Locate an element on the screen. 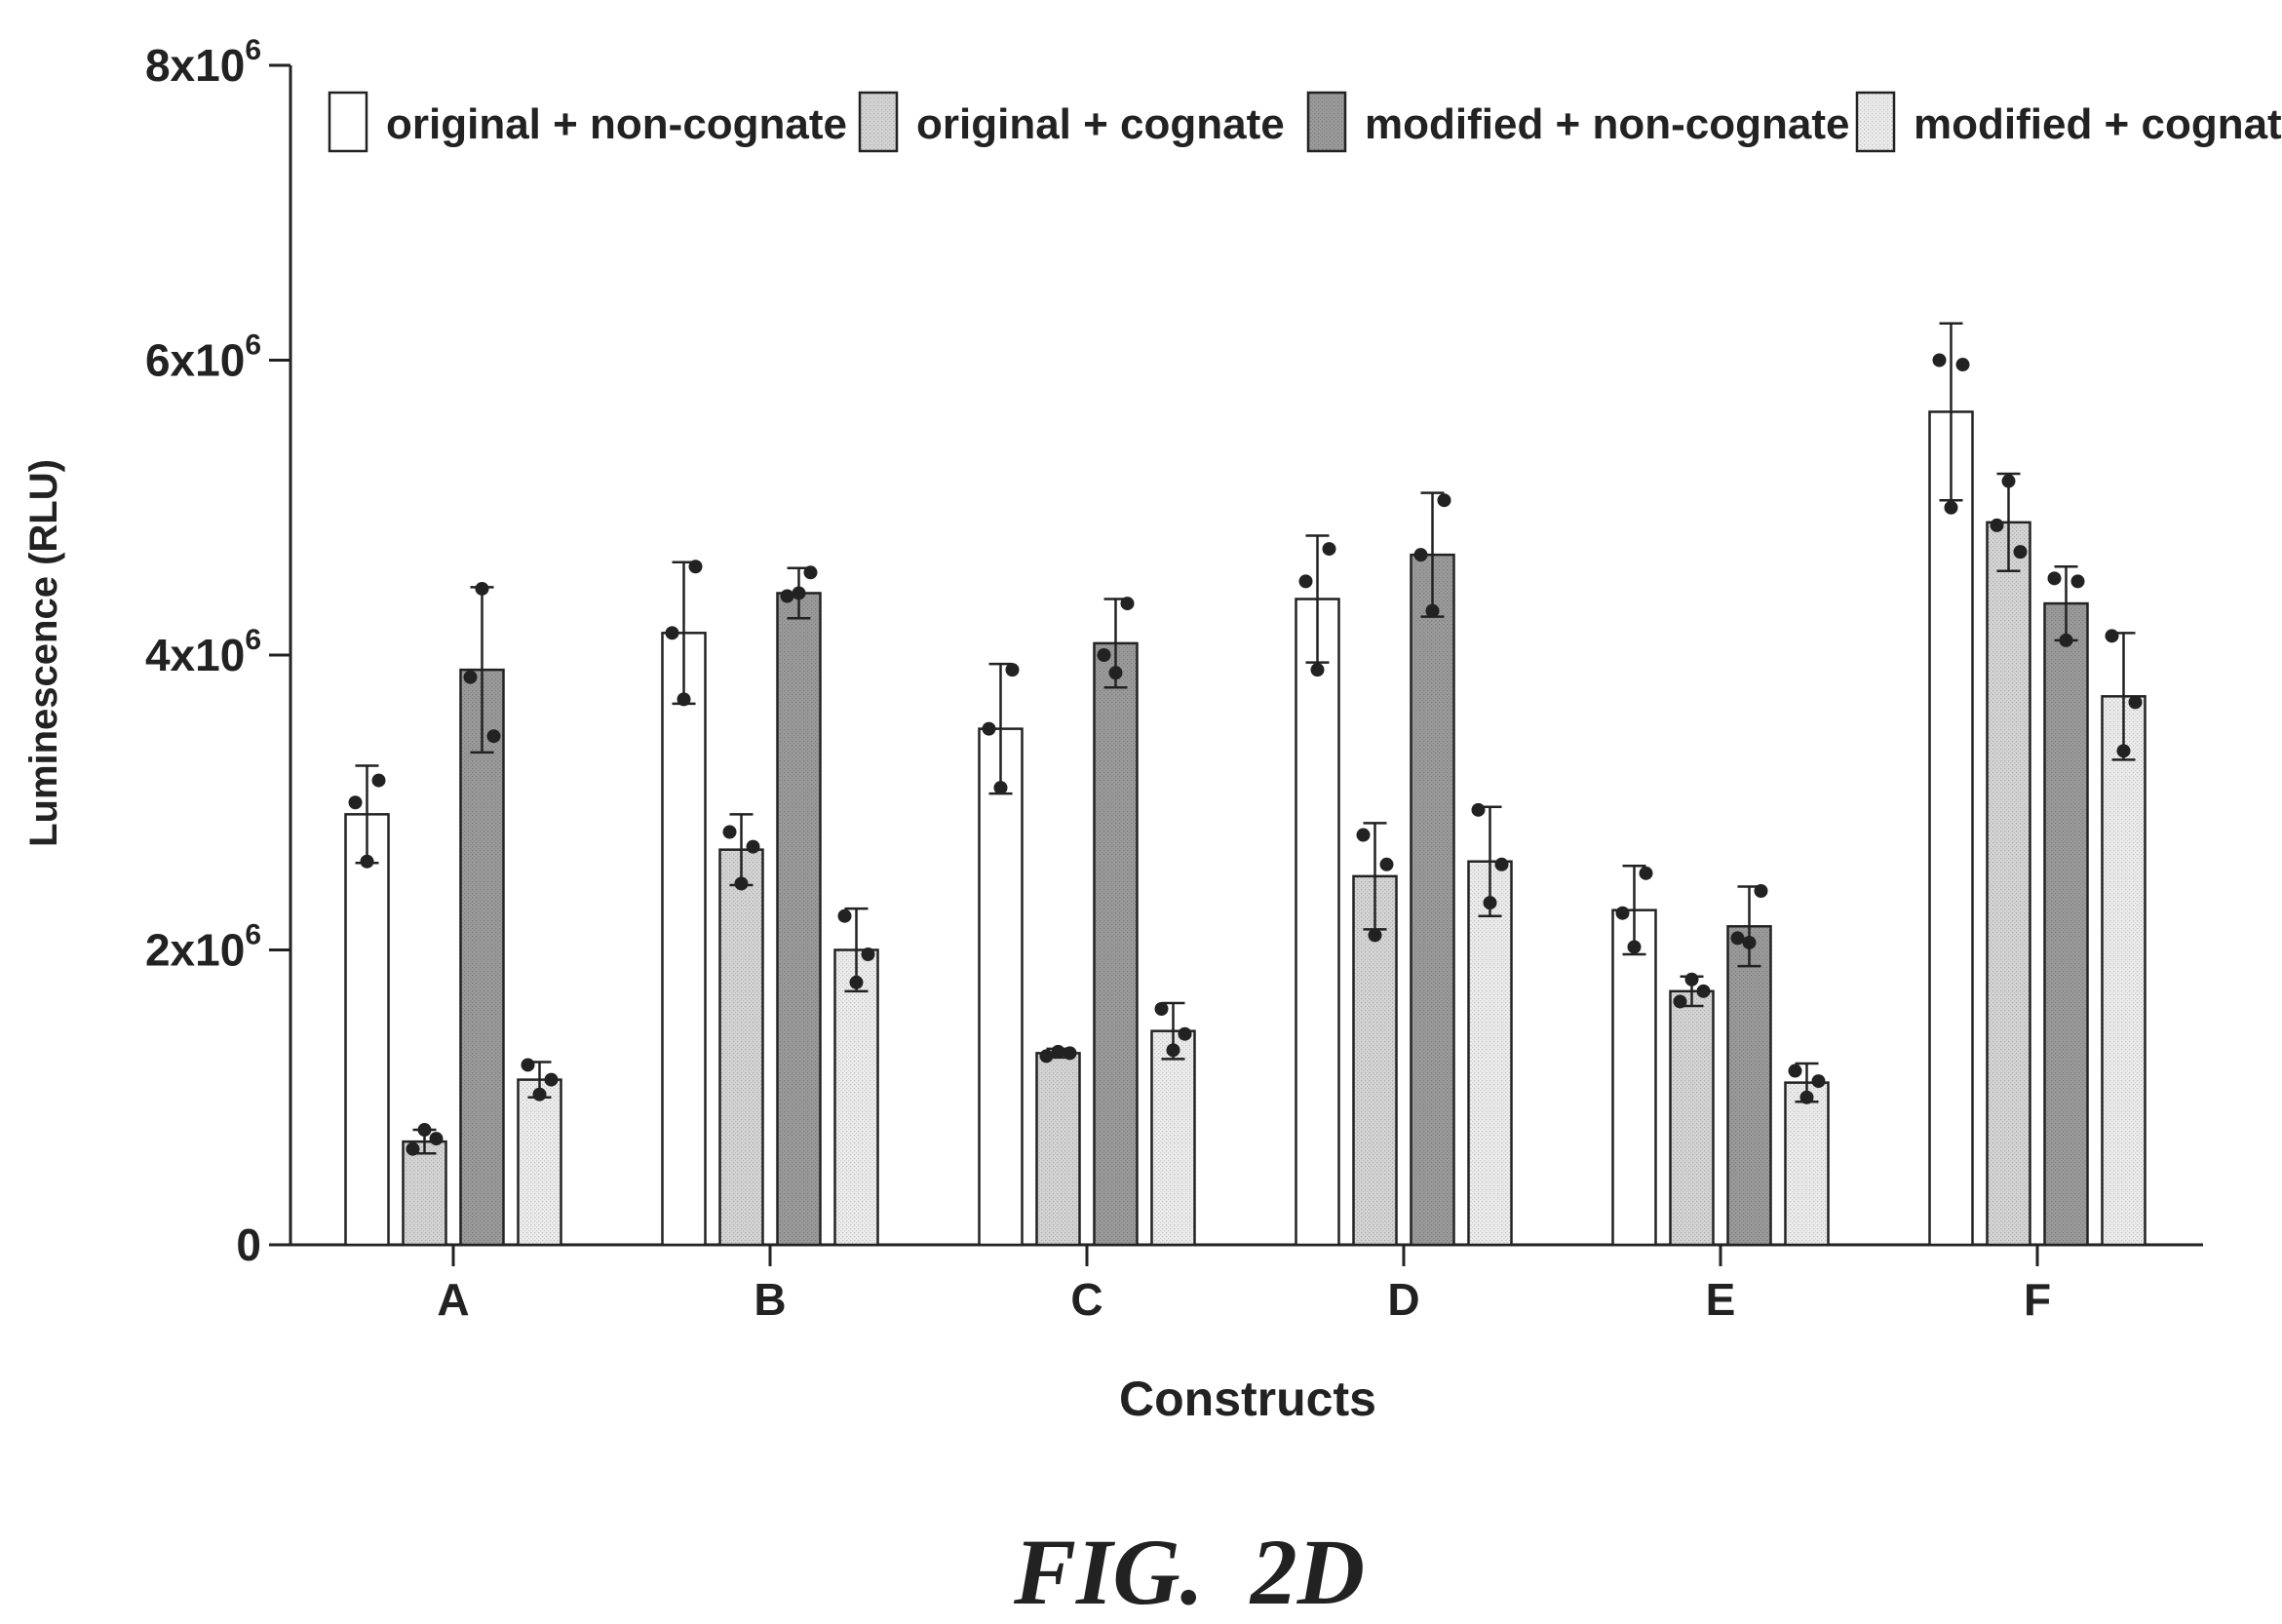  x-axis-label: Constructs is located at coordinates (1247, 1399).